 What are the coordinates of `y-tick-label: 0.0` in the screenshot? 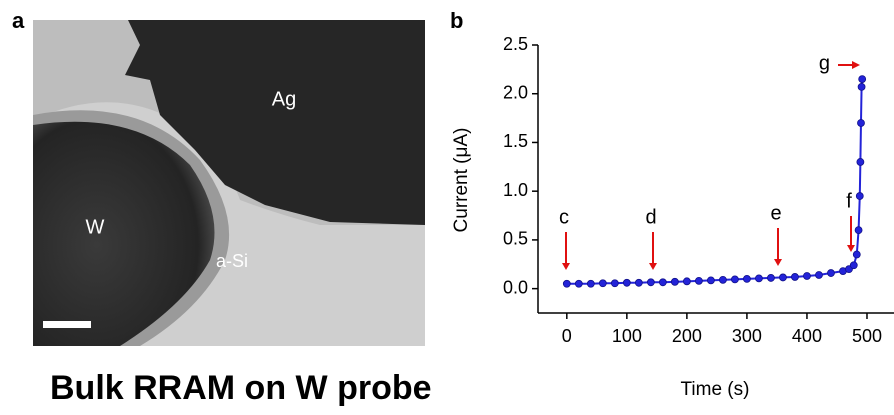 It's located at (515, 287).